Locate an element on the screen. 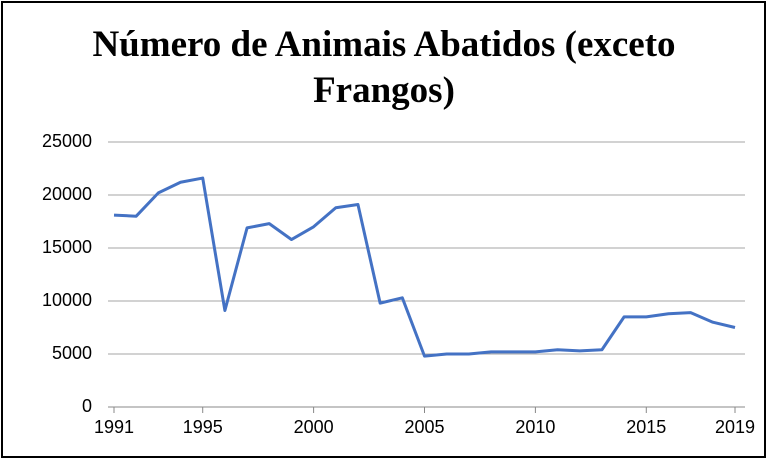 Image resolution: width=768 pixels, height=459 pixels. y-tick-label: 0 is located at coordinates (87, 406).